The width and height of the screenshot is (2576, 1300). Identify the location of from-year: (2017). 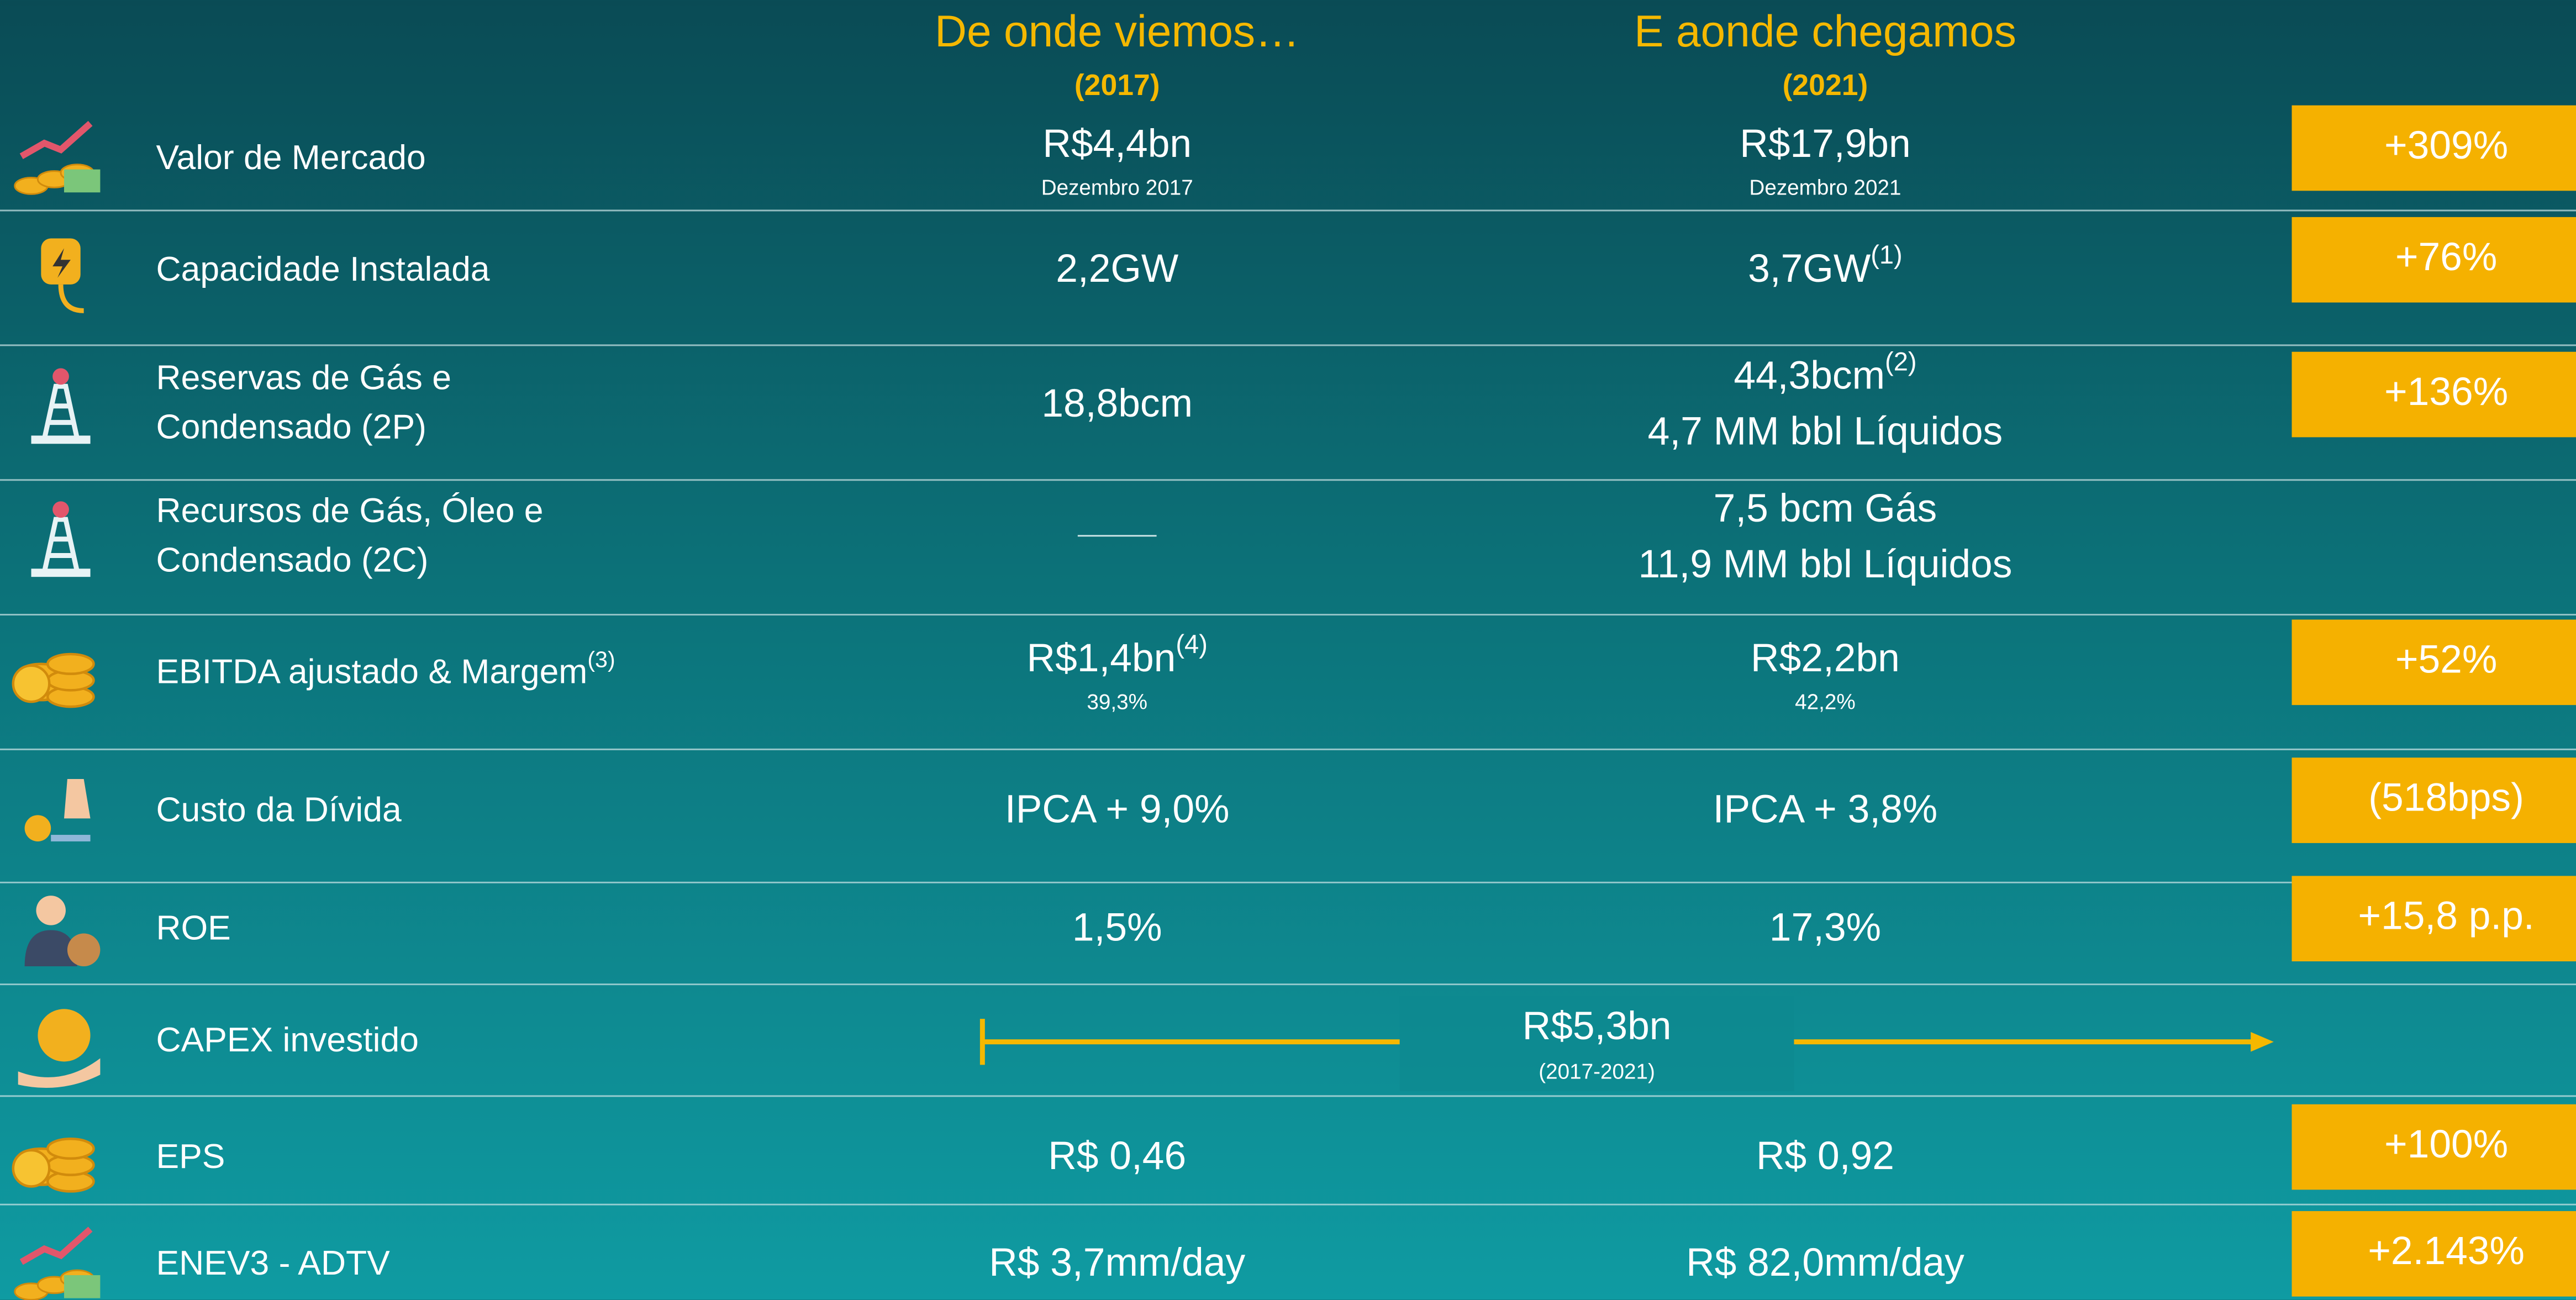
(1117, 85).